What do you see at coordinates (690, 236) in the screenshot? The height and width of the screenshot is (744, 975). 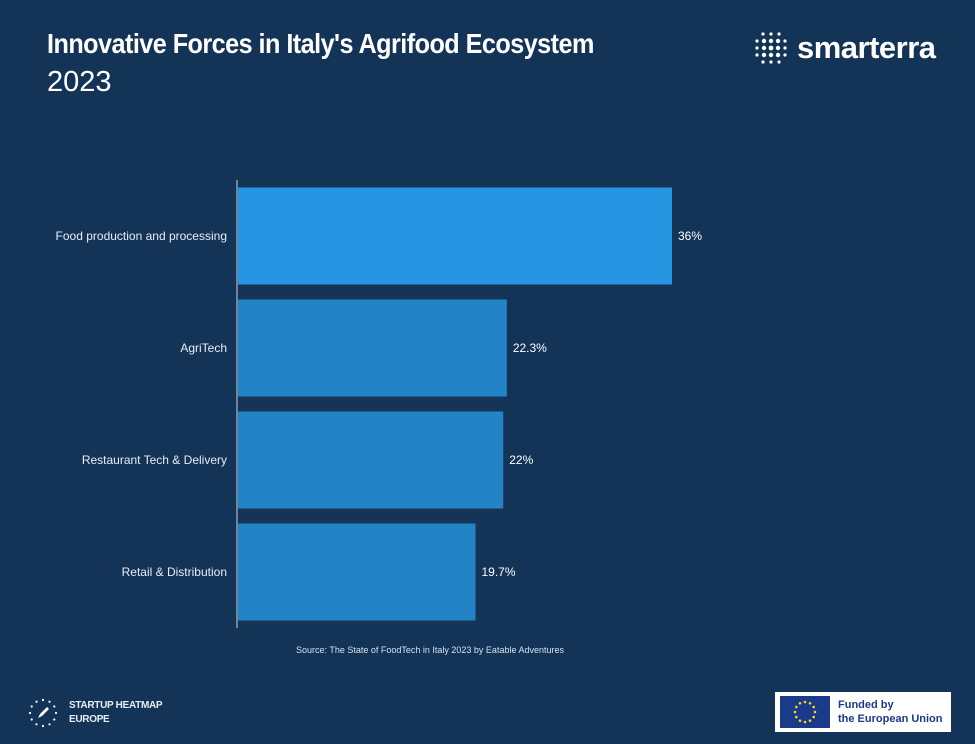 I see `value-label: 36%` at bounding box center [690, 236].